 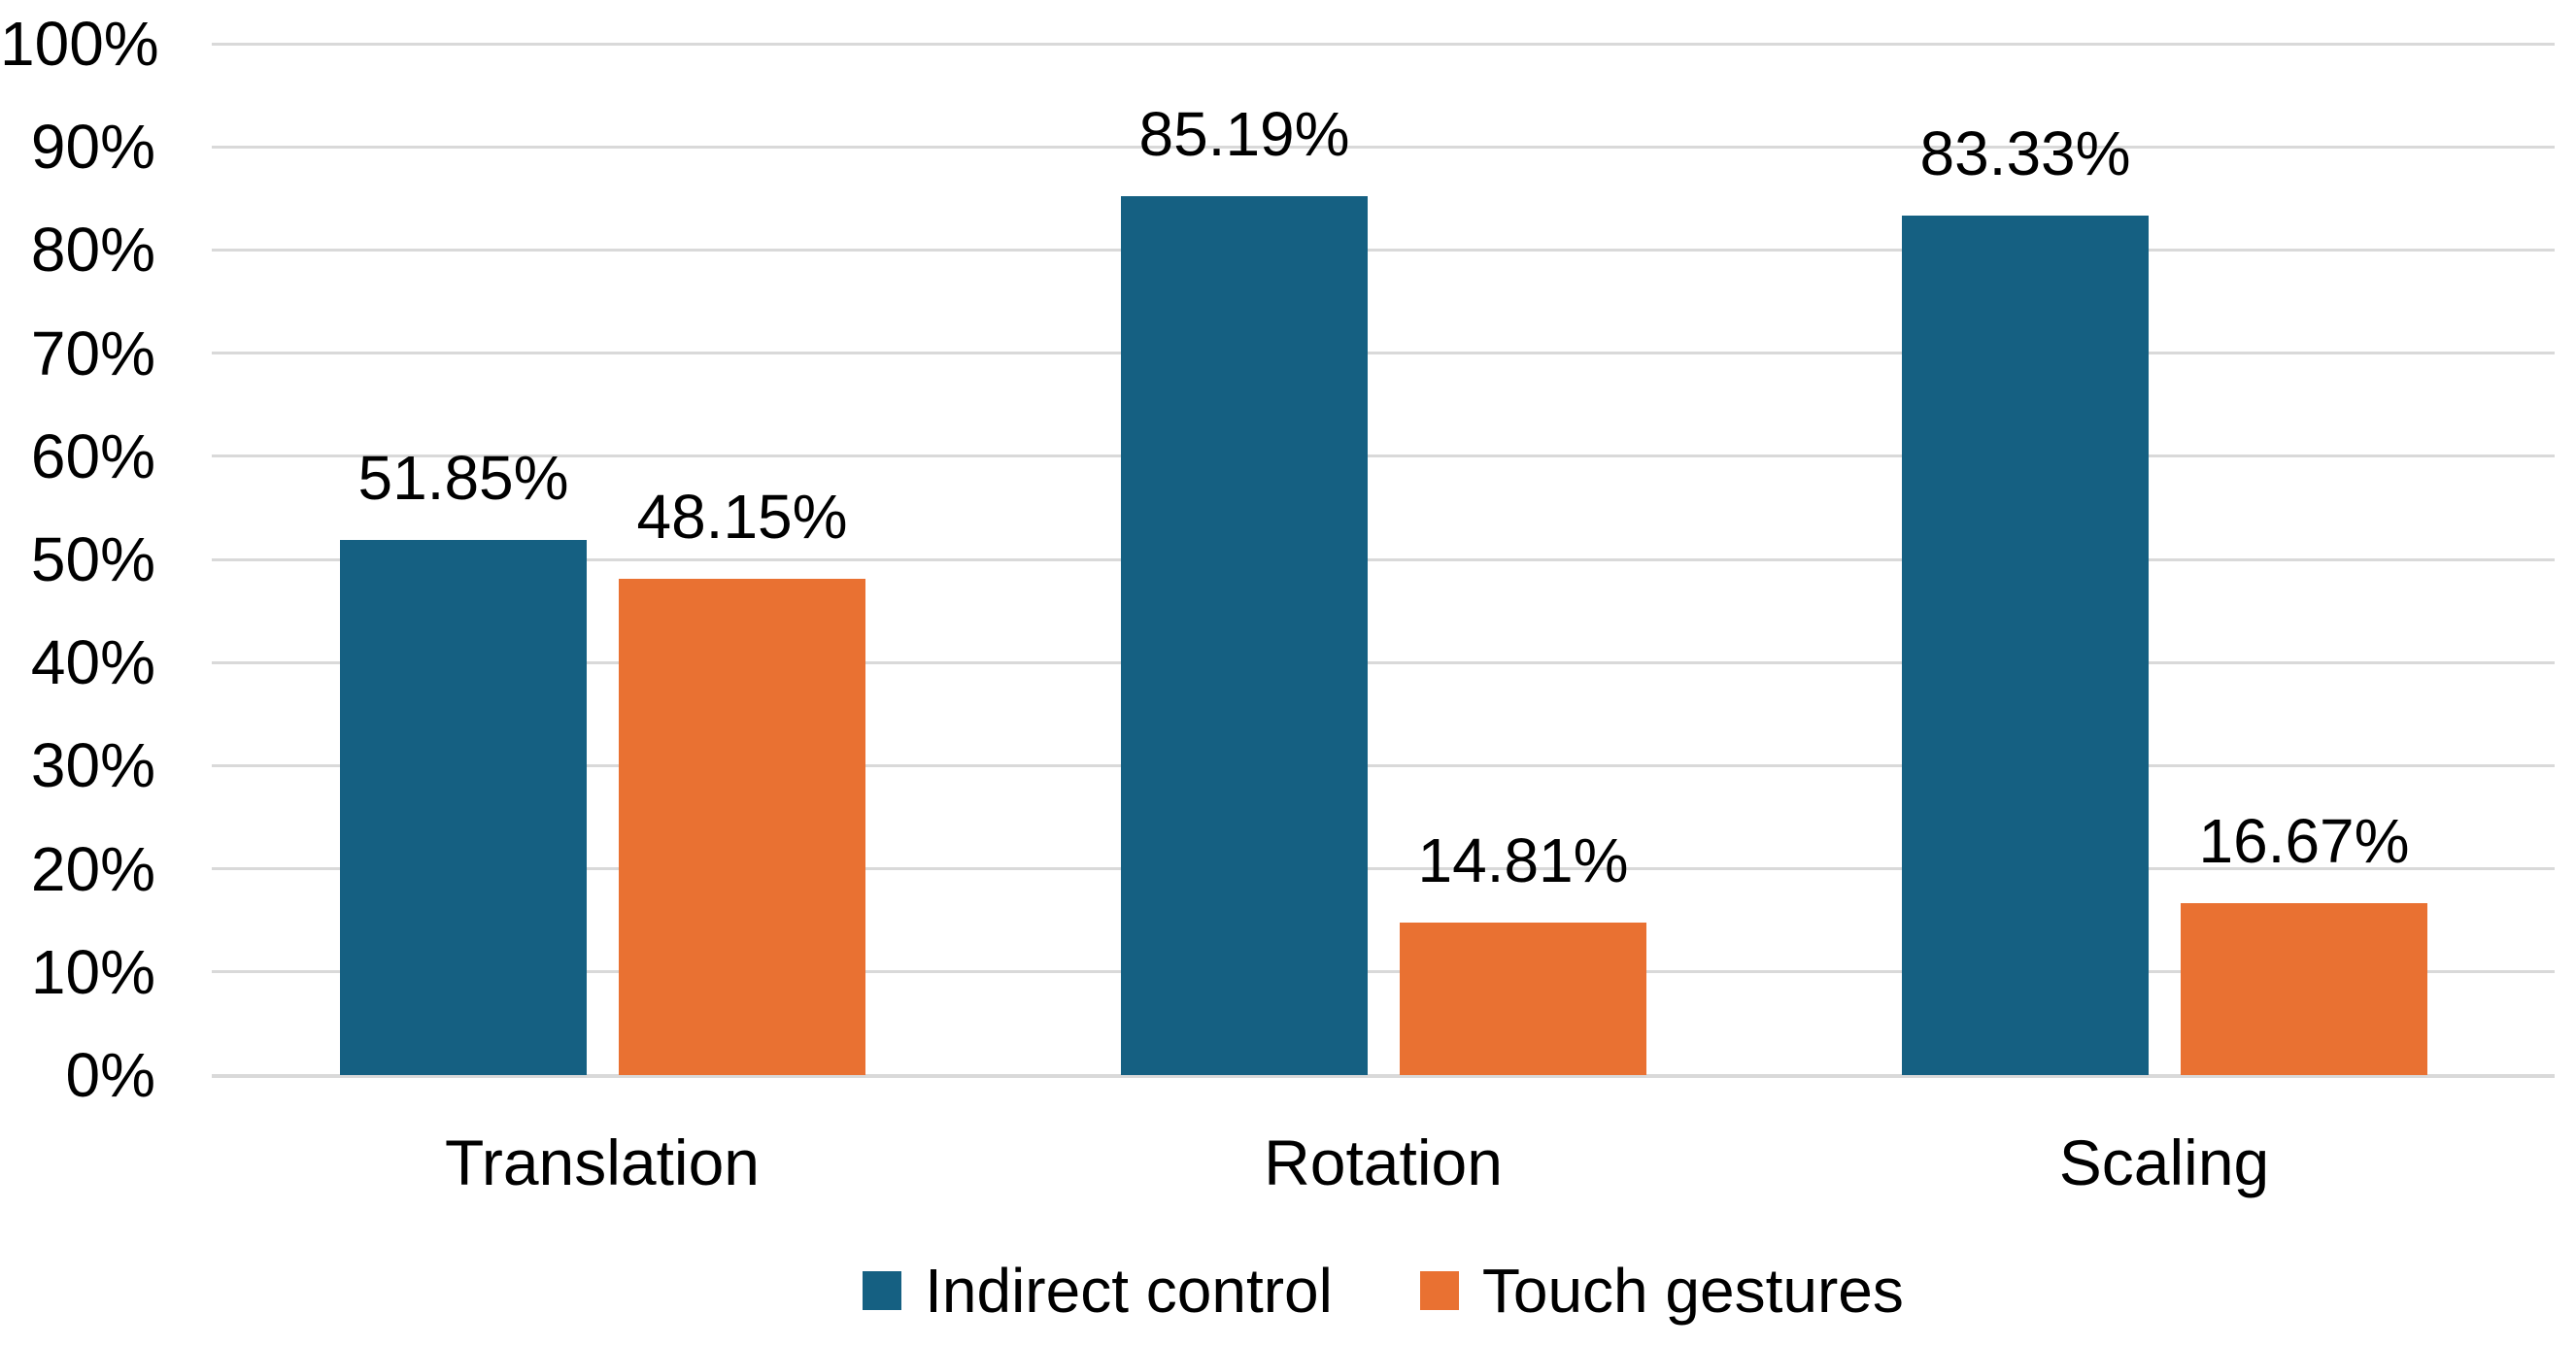 I want to click on legend-label-touch-gestures: Touch gestures, so click(x=1692, y=1291).